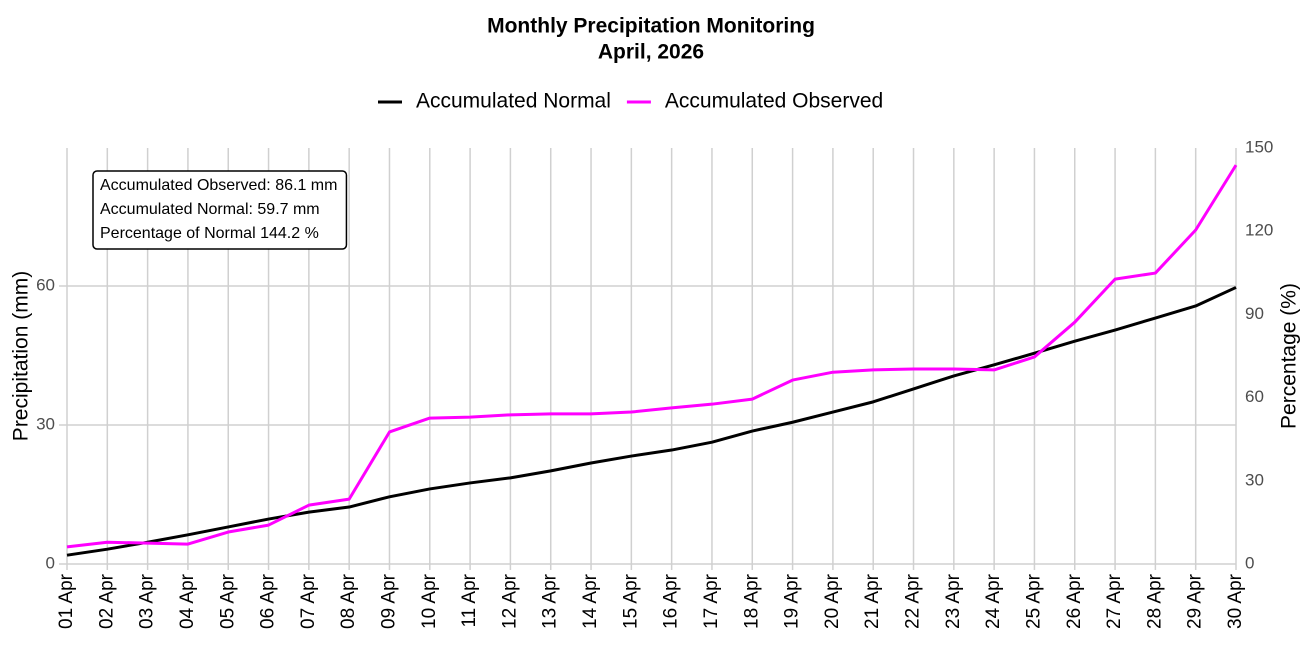 This screenshot has width=1302, height=648. Describe the element at coordinates (651, 52) in the screenshot. I see `chart-subtitle: April, 2026` at that location.